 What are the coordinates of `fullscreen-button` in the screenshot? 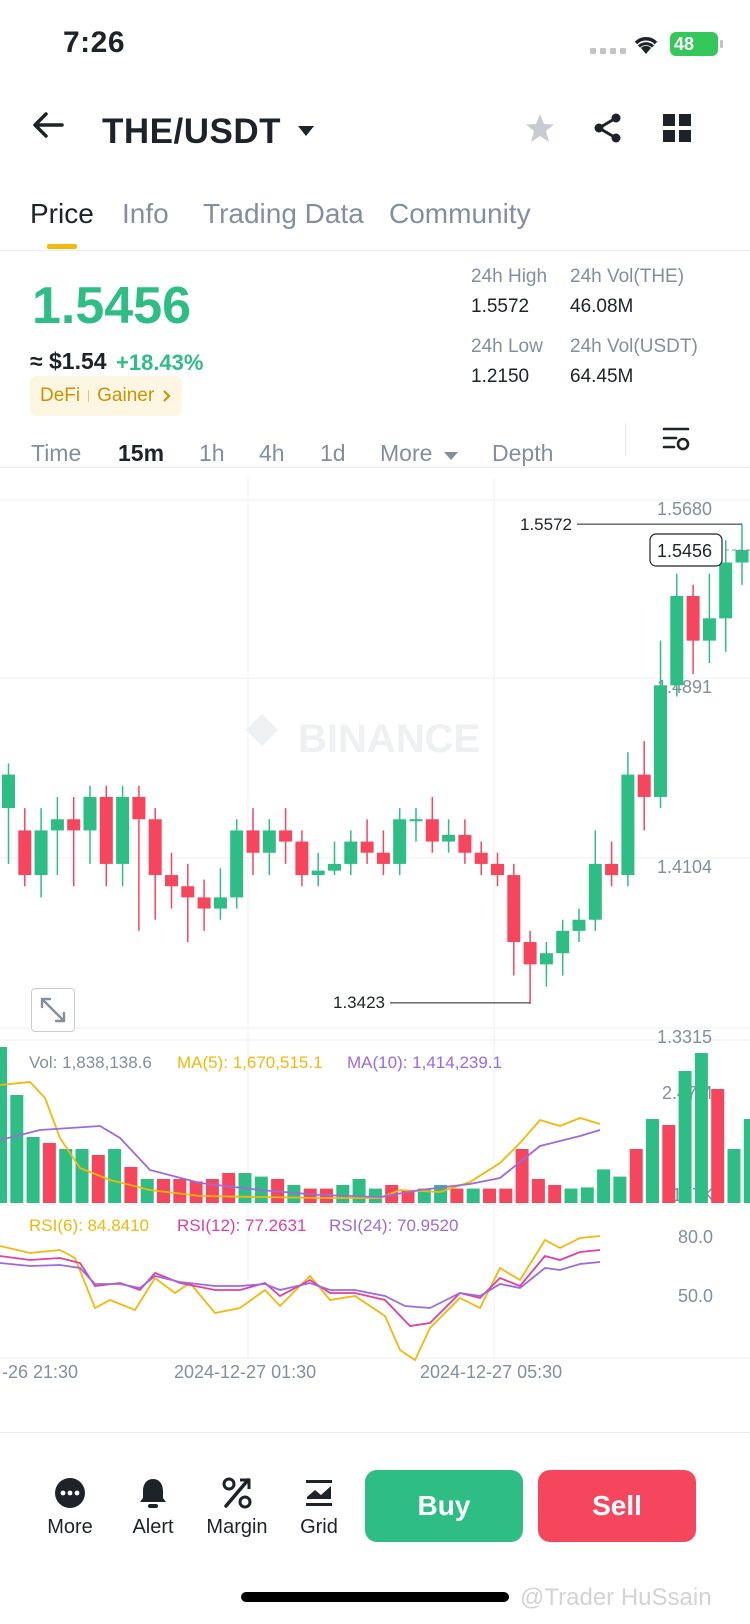 It's located at (53, 1010).